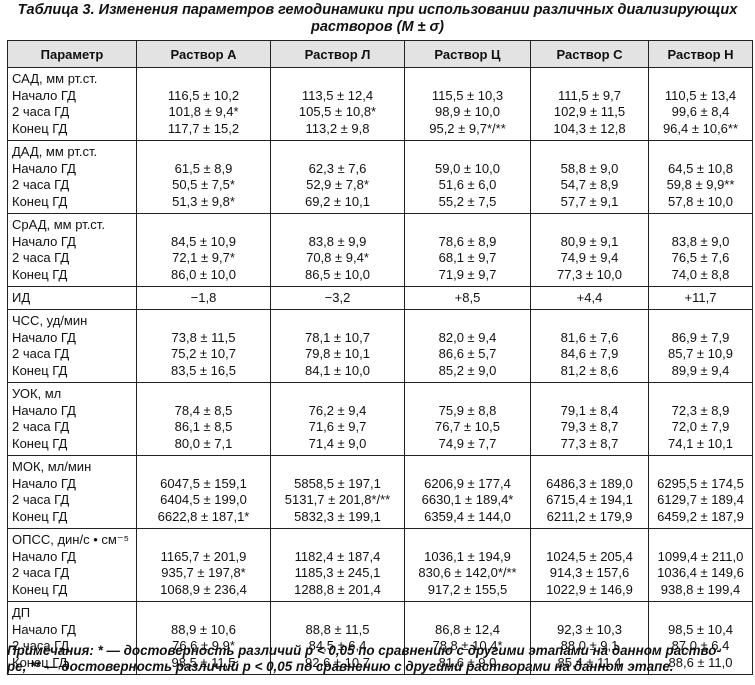  Describe the element at coordinates (700, 250) in the screenshot. I see `value-cell: 83,8 ± 9,0 76,5 ± 7,6 74,0 ± 8,8` at that location.